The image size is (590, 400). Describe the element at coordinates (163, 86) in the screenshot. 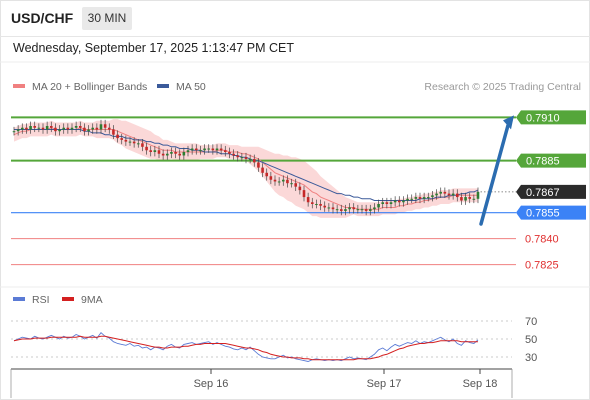

I see `legend-swatch` at that location.